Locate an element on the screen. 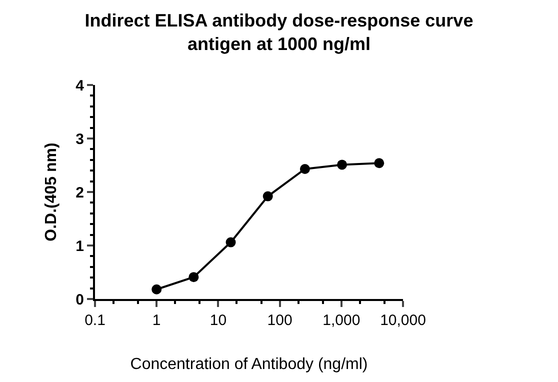  x-axis-title: Concentration of Antibody (ng/ml) is located at coordinates (249, 365).